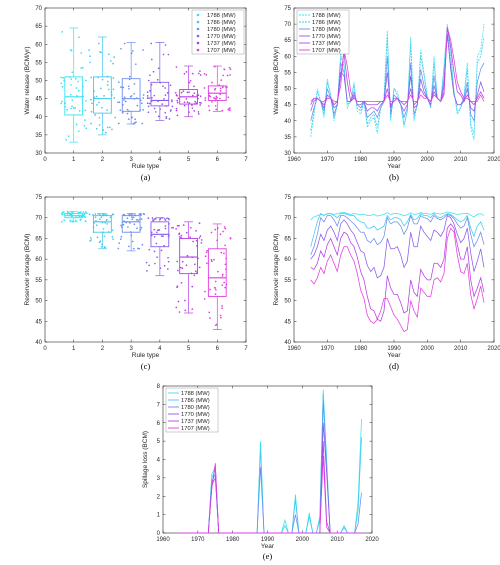  What do you see at coordinates (218, 349) in the screenshot?
I see `x-tick-label: 6` at bounding box center [218, 349].